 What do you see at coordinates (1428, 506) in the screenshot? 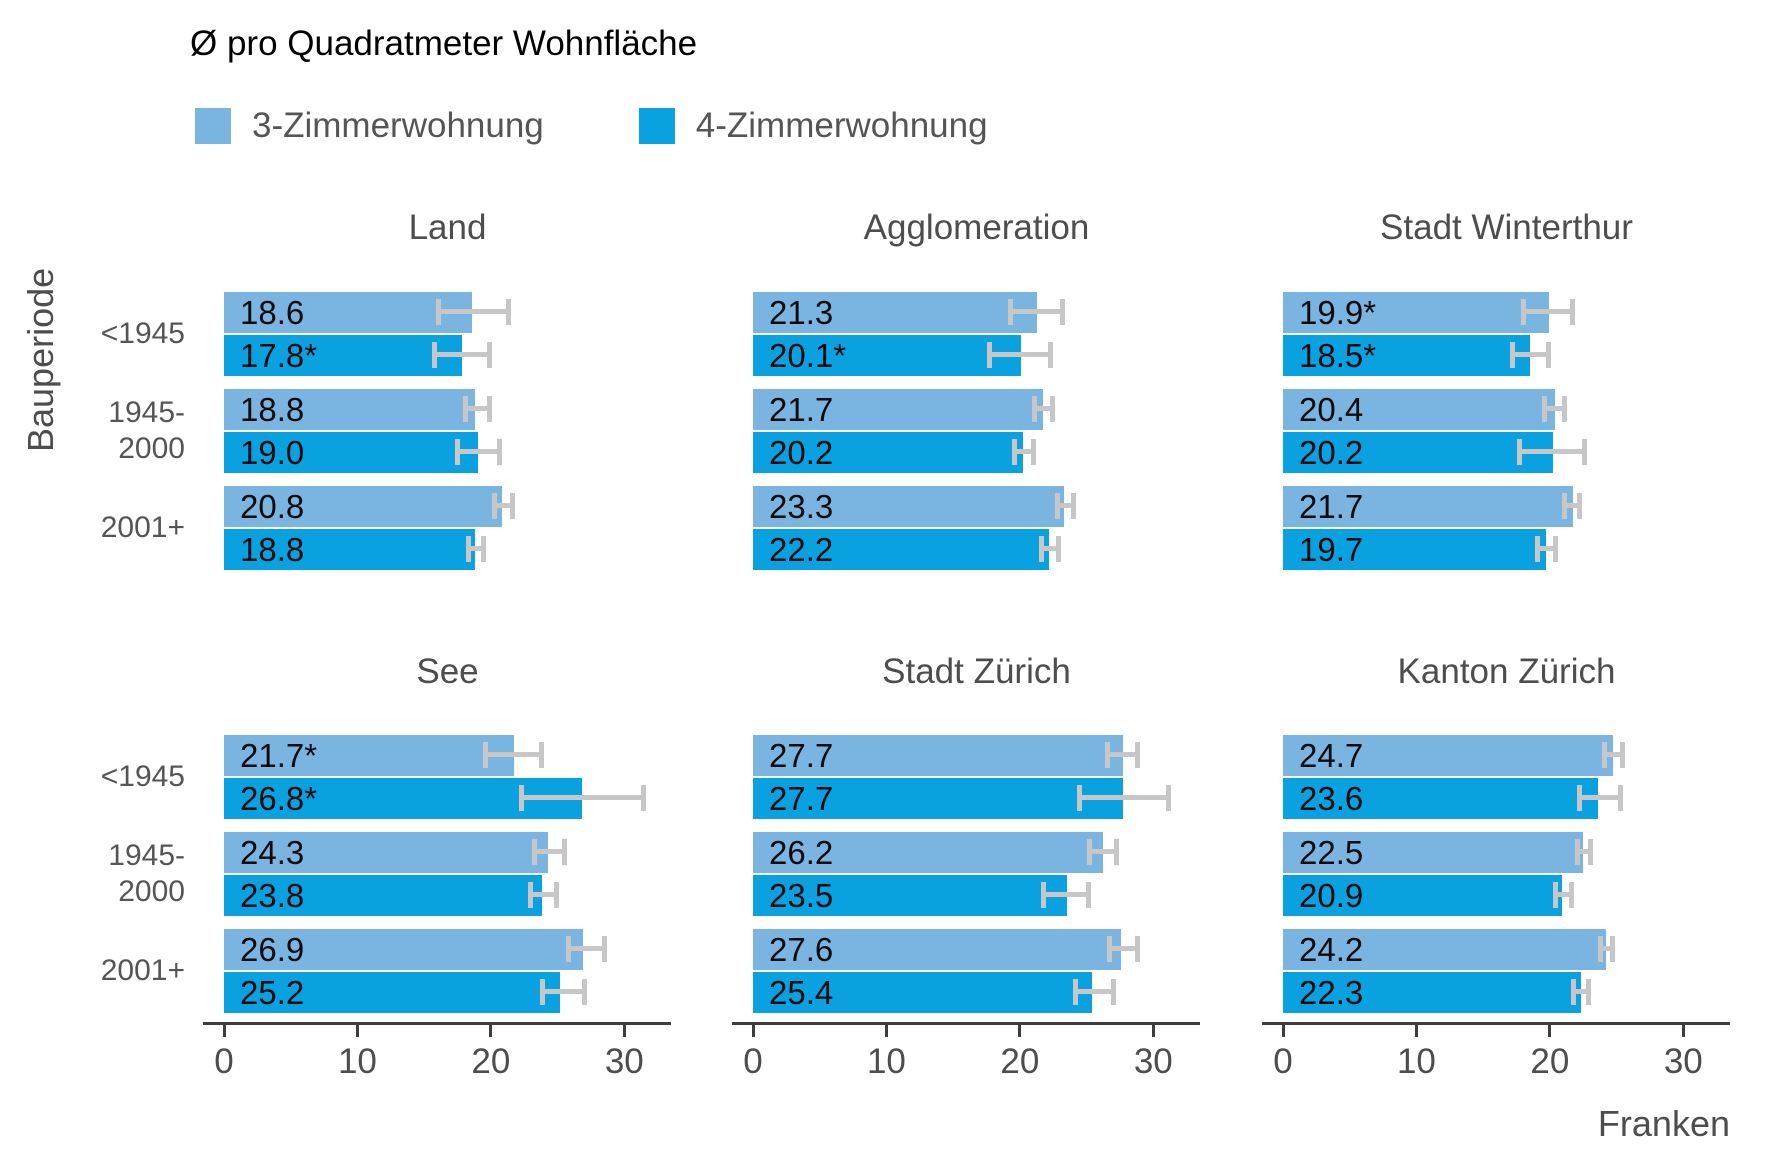
I see `bar: 21.7` at bounding box center [1428, 506].